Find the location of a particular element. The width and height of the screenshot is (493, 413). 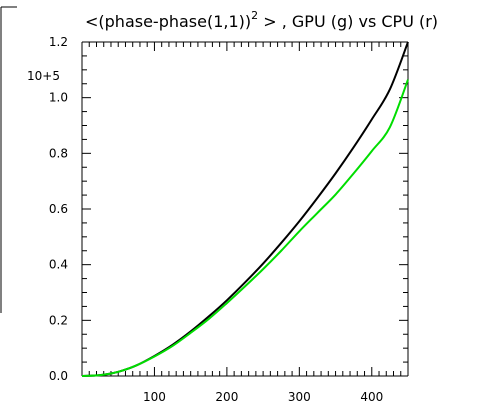

y-tick-label: 0.0 is located at coordinates (58, 376).